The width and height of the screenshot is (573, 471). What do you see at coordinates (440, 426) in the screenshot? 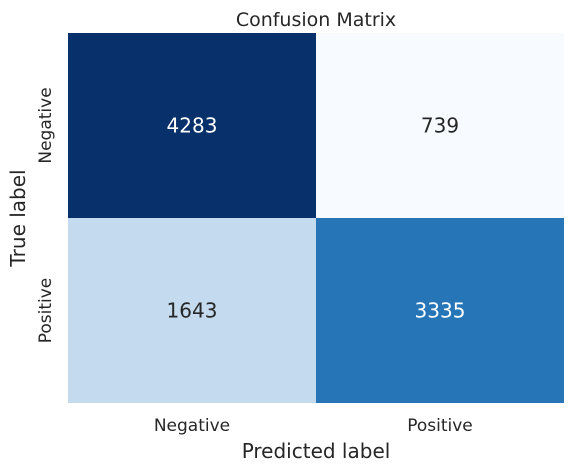
I see `x-tick-label: Positive` at bounding box center [440, 426].